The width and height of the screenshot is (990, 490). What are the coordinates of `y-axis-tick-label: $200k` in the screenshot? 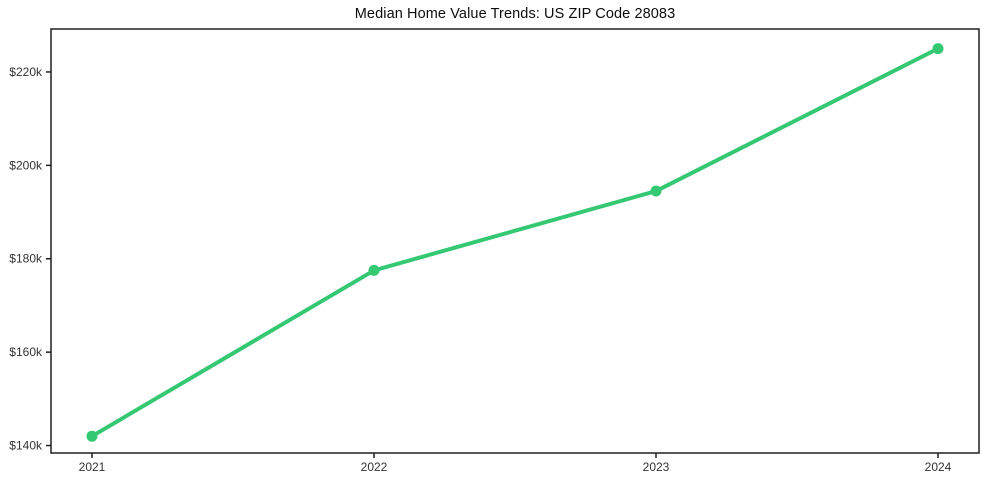 It's located at (26, 165).